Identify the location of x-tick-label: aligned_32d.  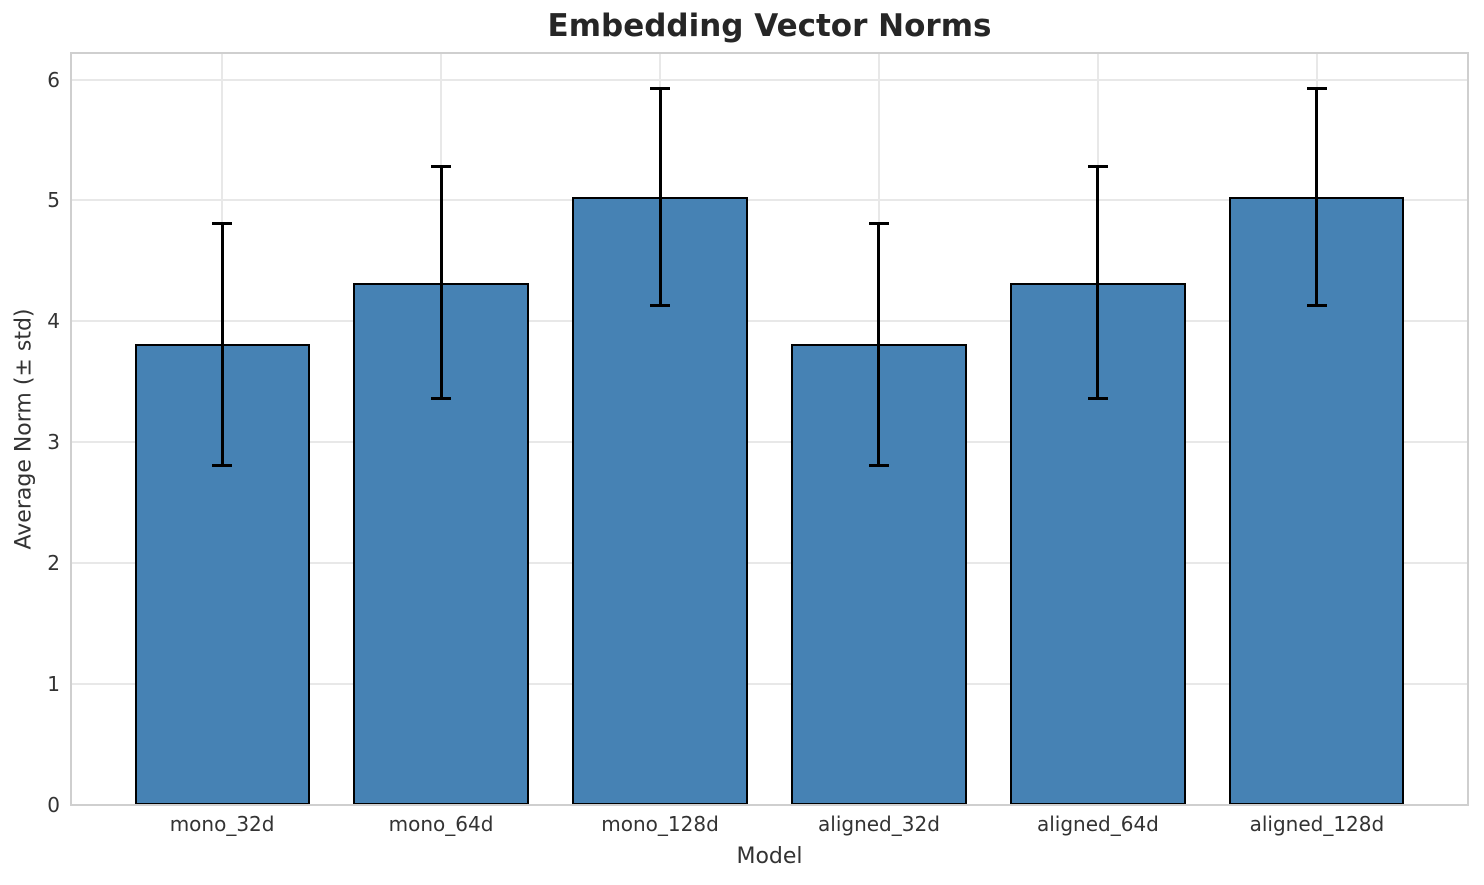
(879, 824).